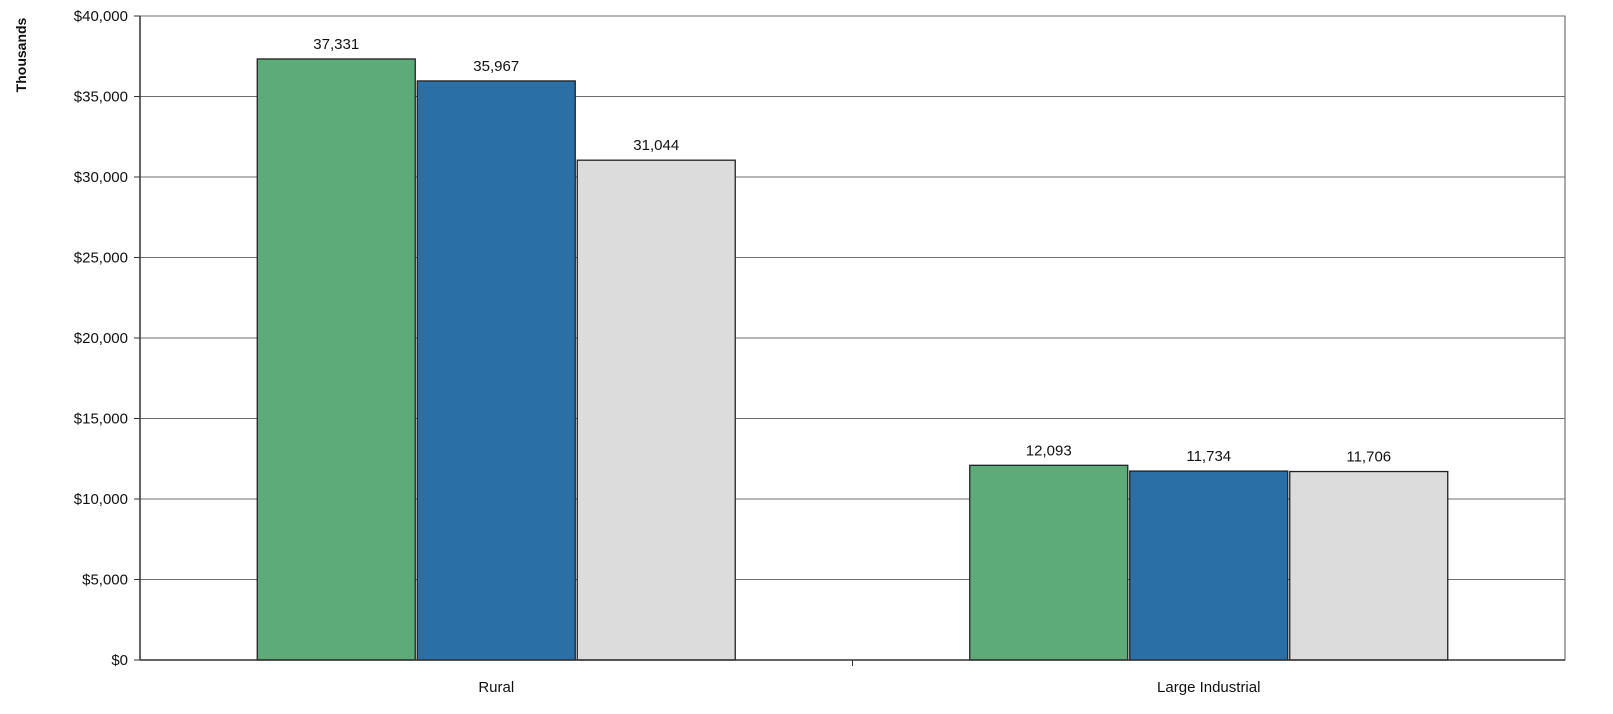  I want to click on data-label: 11,706, so click(1368, 457).